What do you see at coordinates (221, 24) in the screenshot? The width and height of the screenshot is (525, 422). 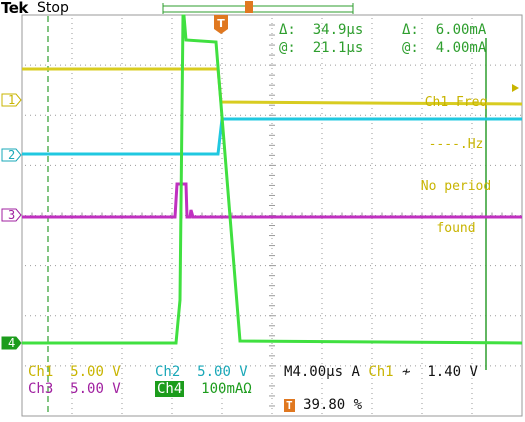 I see `trigger-position-marker: T` at bounding box center [221, 24].